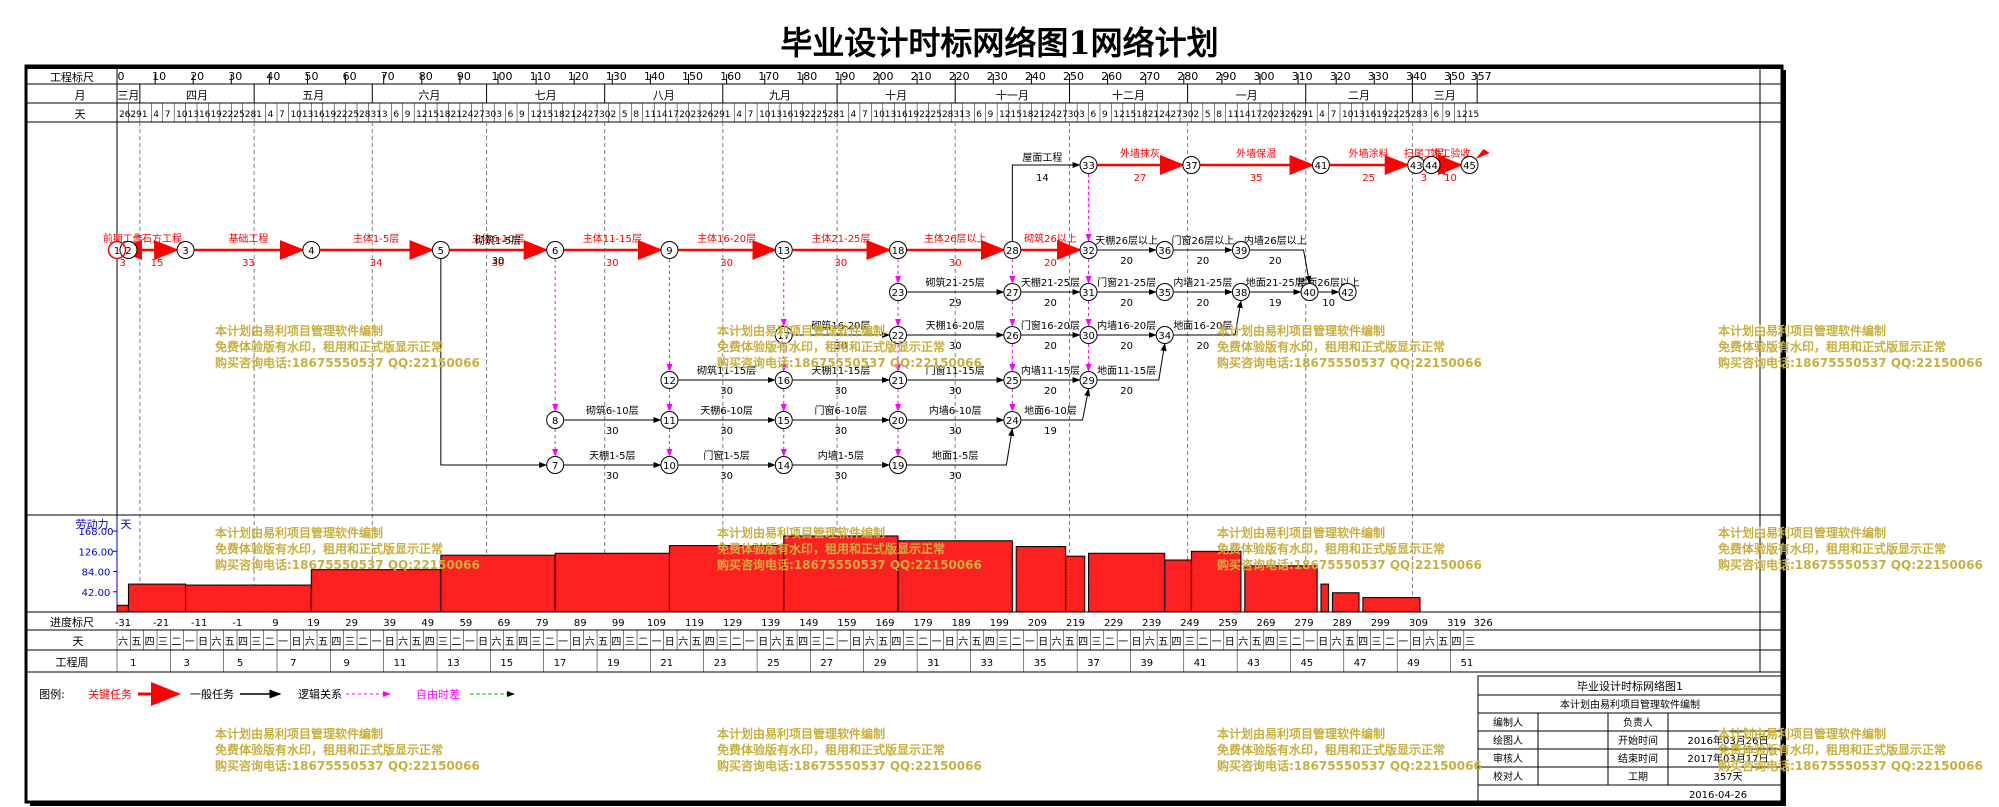 This screenshot has height=807, width=1999. What do you see at coordinates (238, 115) in the screenshot?
I see `day-number: 25` at bounding box center [238, 115].